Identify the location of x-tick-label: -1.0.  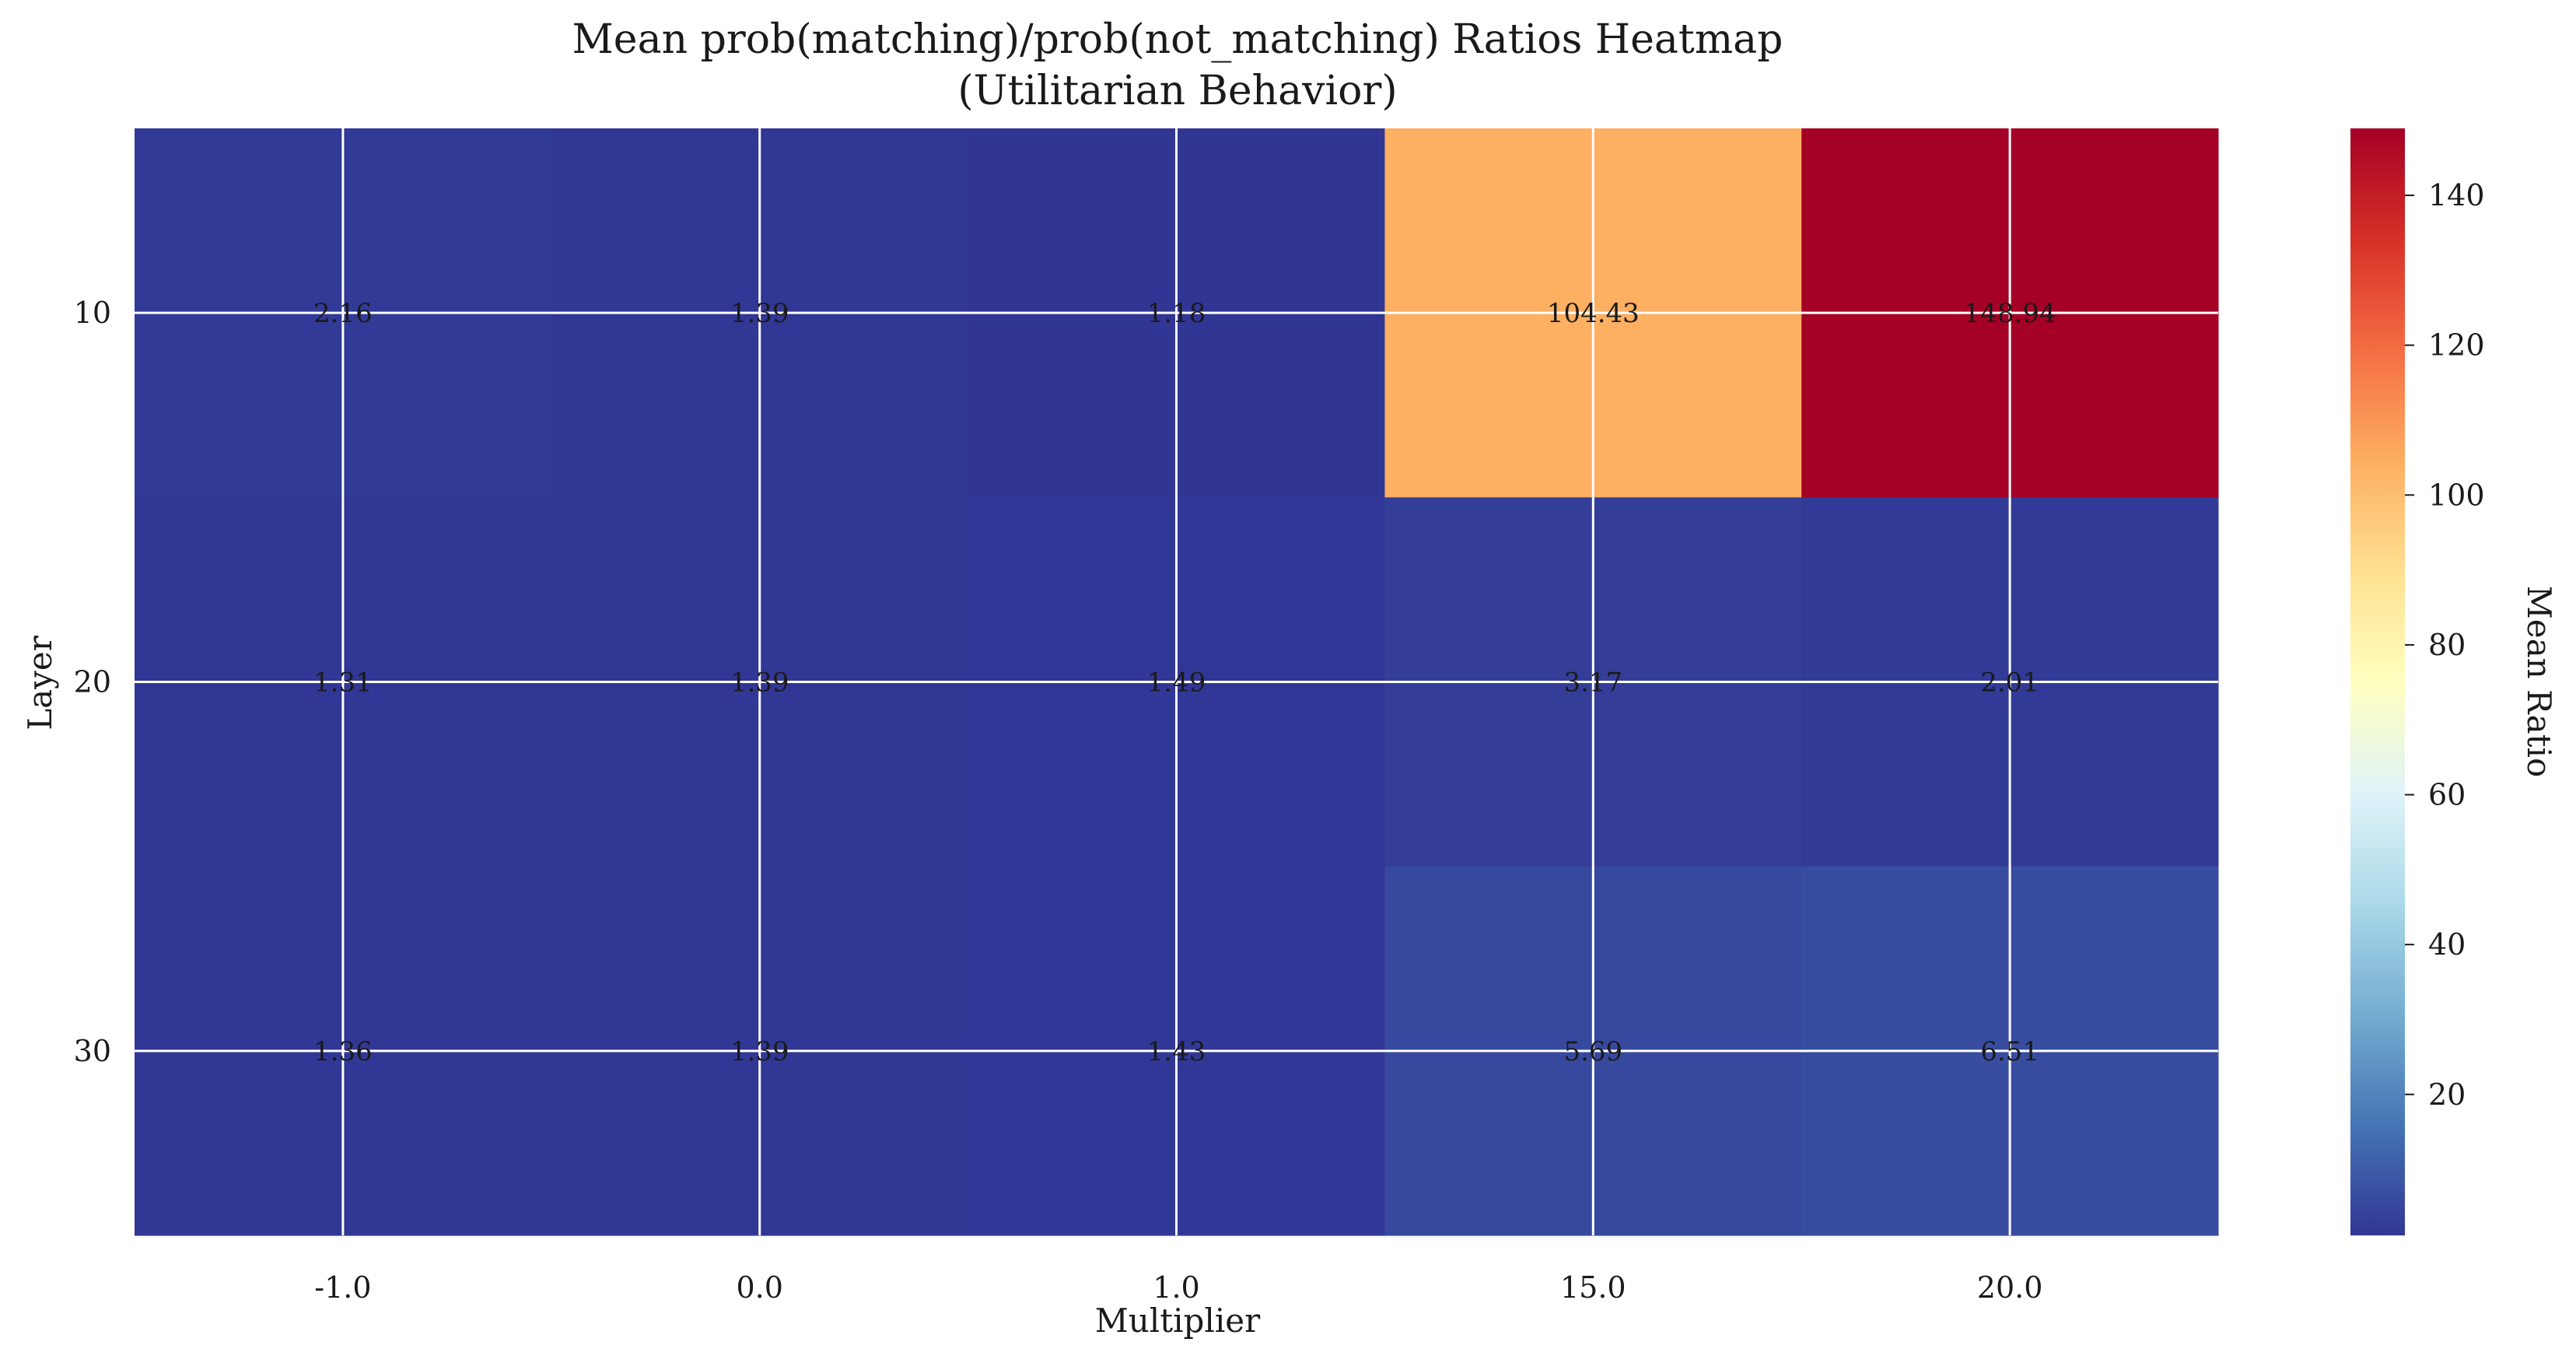
(343, 1287).